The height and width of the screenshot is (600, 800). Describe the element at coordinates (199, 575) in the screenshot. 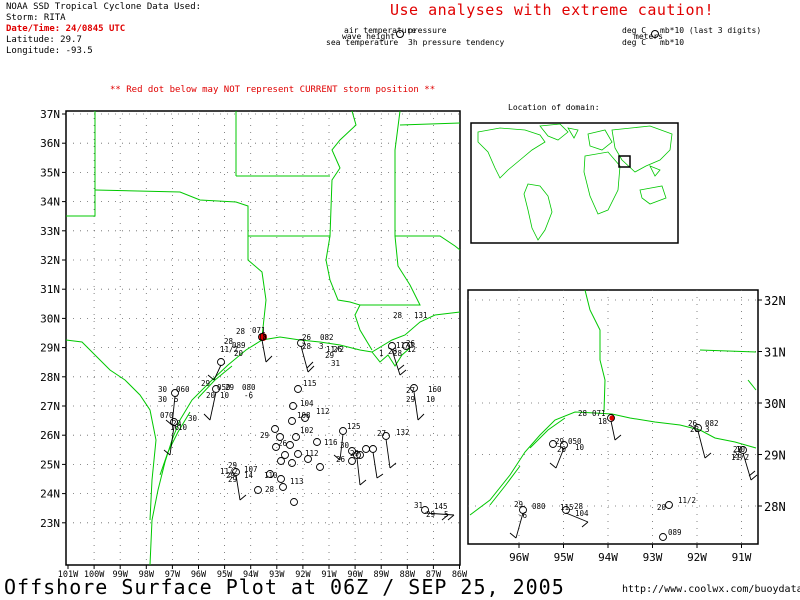

I see `lon-label: 96W` at that location.